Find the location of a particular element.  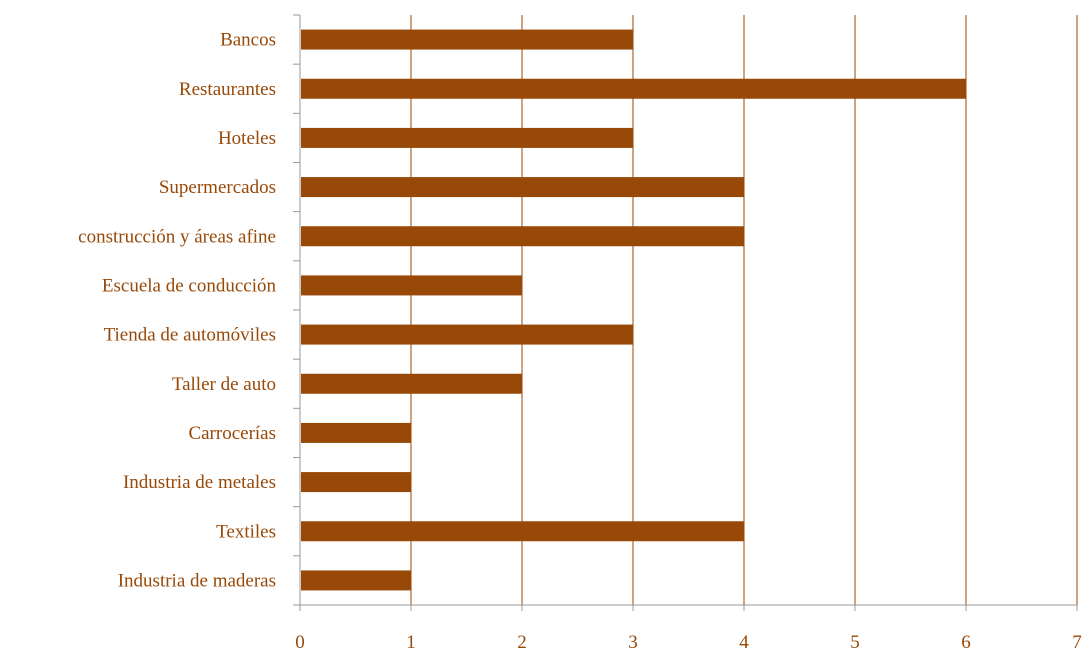

category-label: Escuela de conducción is located at coordinates (189, 285).